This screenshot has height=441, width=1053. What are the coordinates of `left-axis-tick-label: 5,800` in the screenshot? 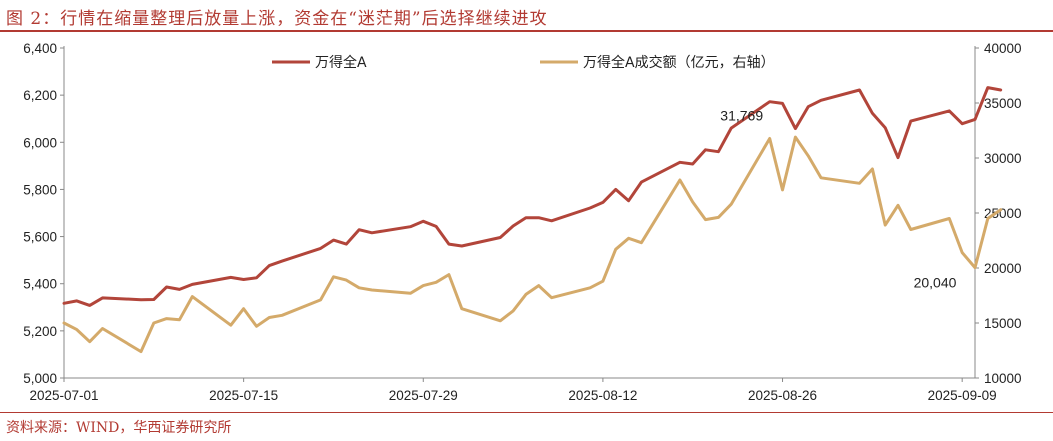 It's located at (40, 189).